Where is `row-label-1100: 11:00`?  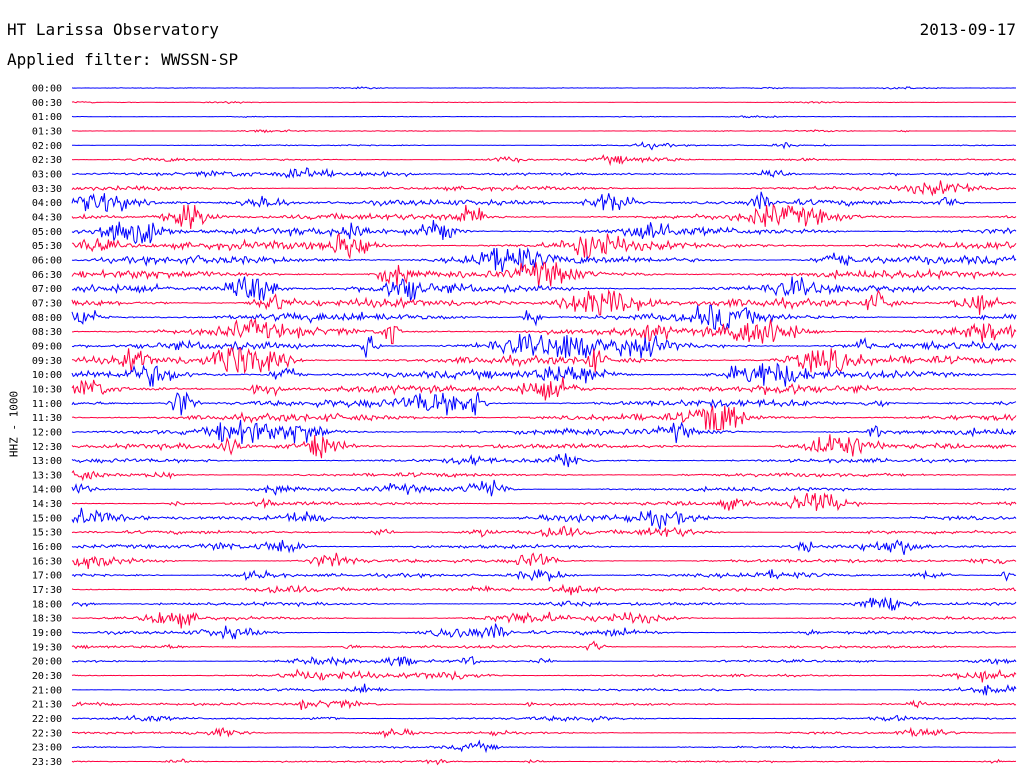 row-label-1100: 11:00 is located at coordinates (47, 404).